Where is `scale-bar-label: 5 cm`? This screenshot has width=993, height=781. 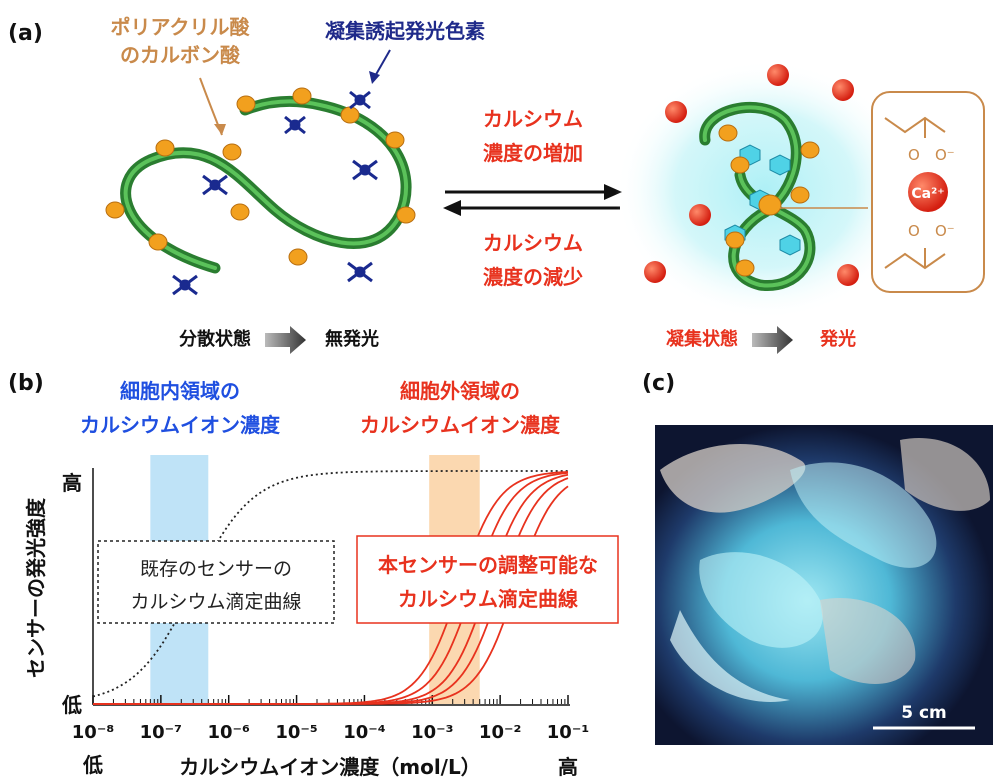
scale-bar-label: 5 cm is located at coordinates (924, 713).